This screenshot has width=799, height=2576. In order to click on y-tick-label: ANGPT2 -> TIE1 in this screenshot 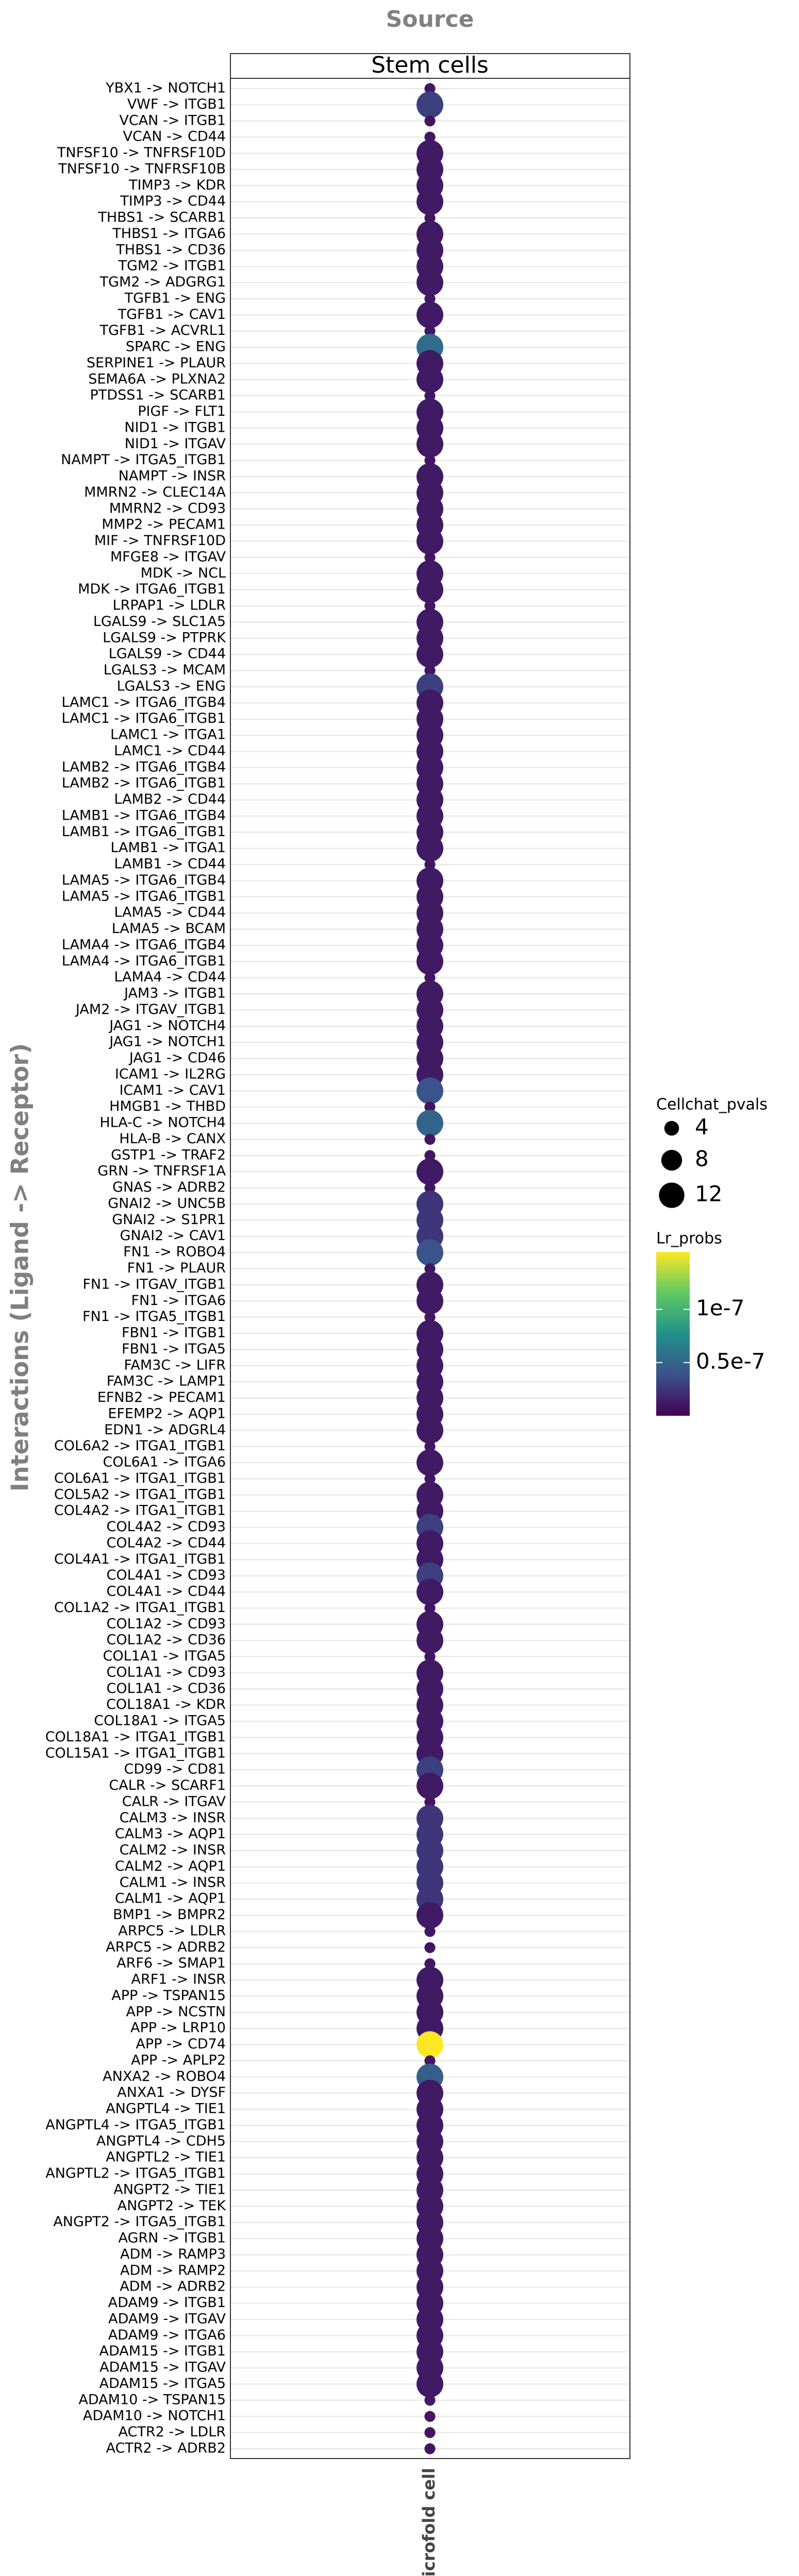, I will do `click(169, 2189)`.